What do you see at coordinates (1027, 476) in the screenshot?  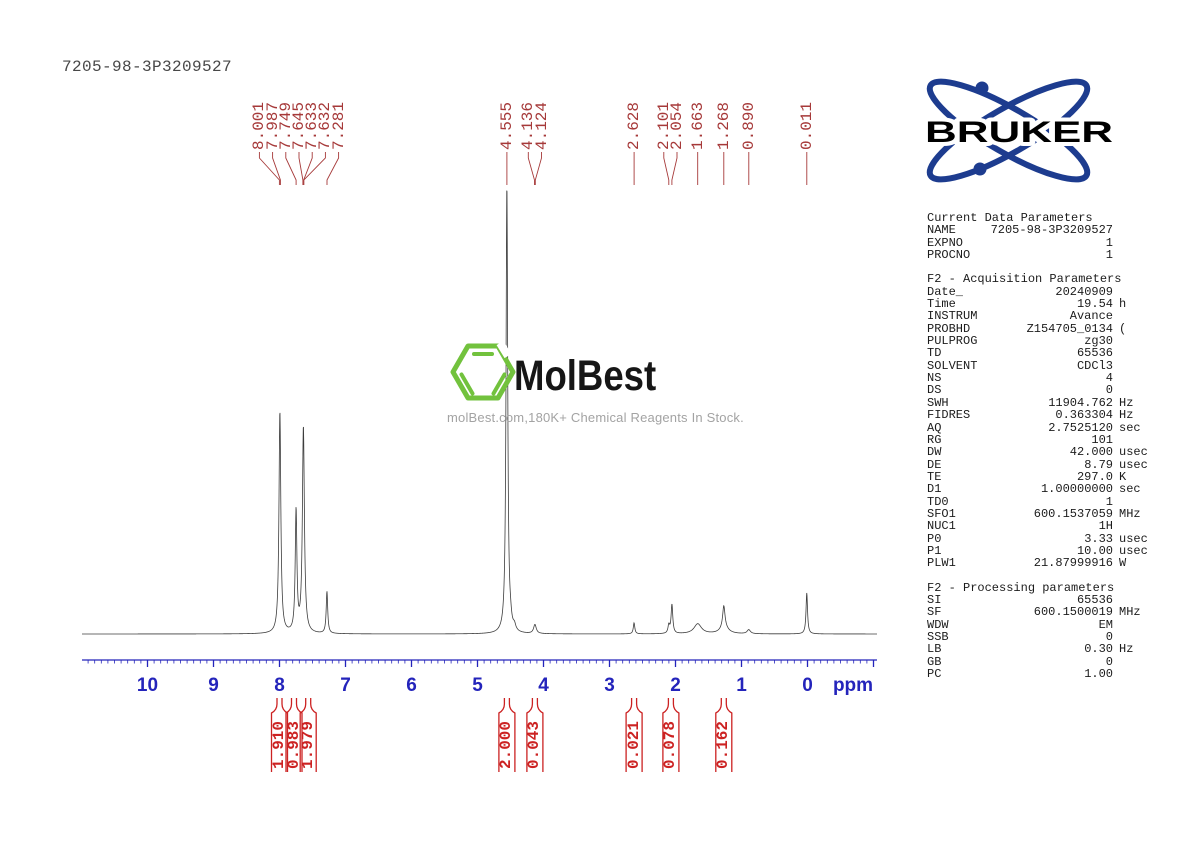 I see `param-row: TE 297.0 K` at bounding box center [1027, 476].